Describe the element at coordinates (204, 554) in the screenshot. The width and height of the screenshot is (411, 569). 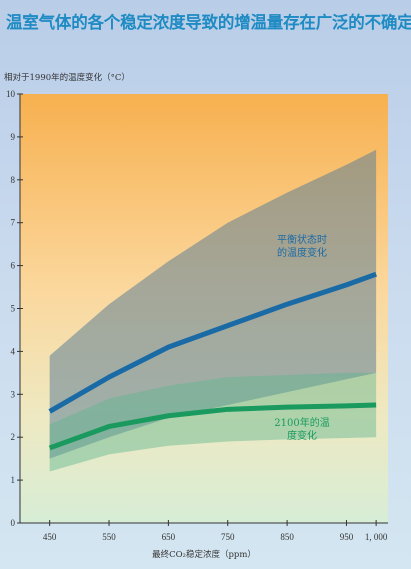
I see `x-axis-title: 最终CO₂稳定浓度（ppm）` at that location.